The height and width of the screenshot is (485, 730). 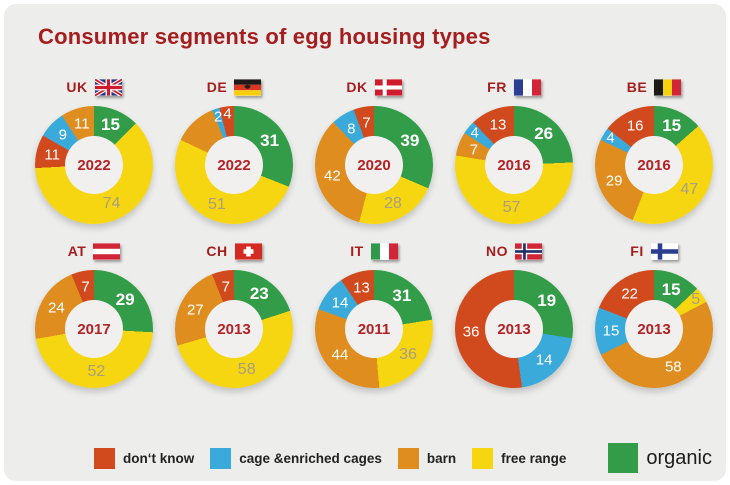 What do you see at coordinates (159, 458) in the screenshot?
I see `legend-label: don‘t know` at bounding box center [159, 458].